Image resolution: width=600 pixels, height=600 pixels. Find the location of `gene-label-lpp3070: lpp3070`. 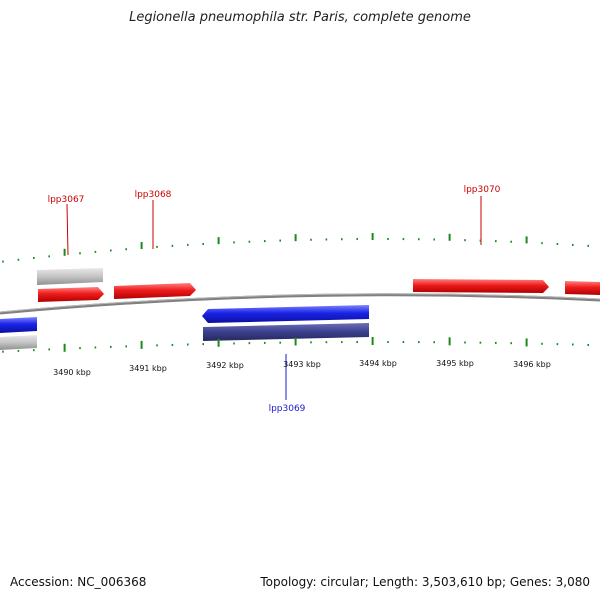

gene-label-lpp3070: lpp3070 is located at coordinates (482, 190).